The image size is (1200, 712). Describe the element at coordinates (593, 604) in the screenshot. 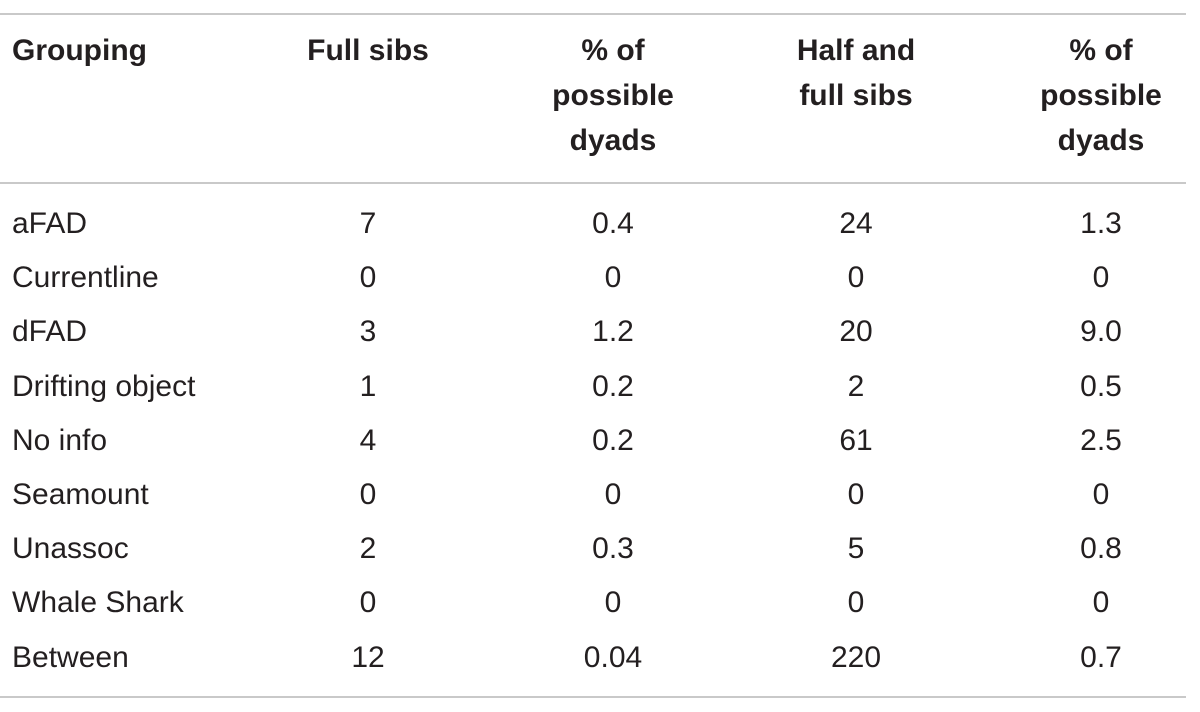

I see `table-row: Whale Shark 0 0 0 0` at that location.